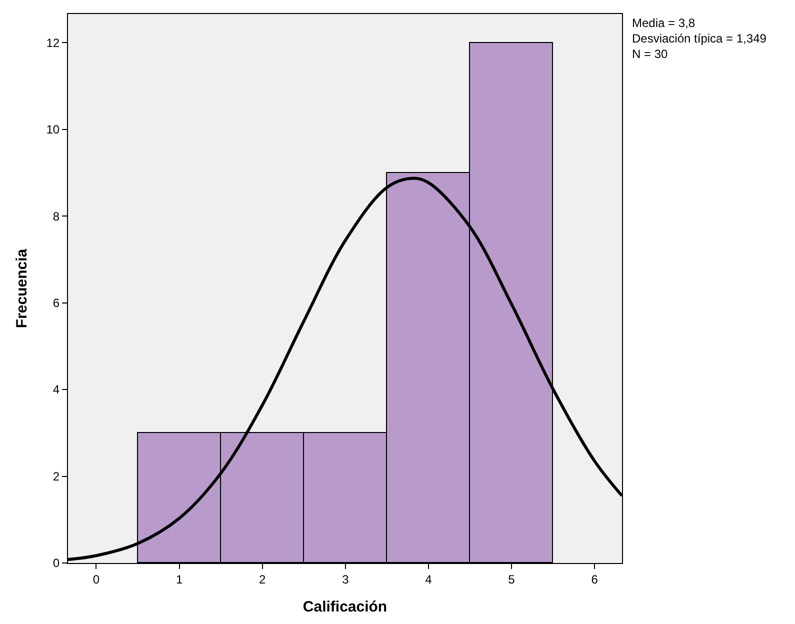 Image resolution: width=795 pixels, height=624 pixels. Describe the element at coordinates (21, 288) in the screenshot. I see `y-axis-title: Frecuencia` at that location.